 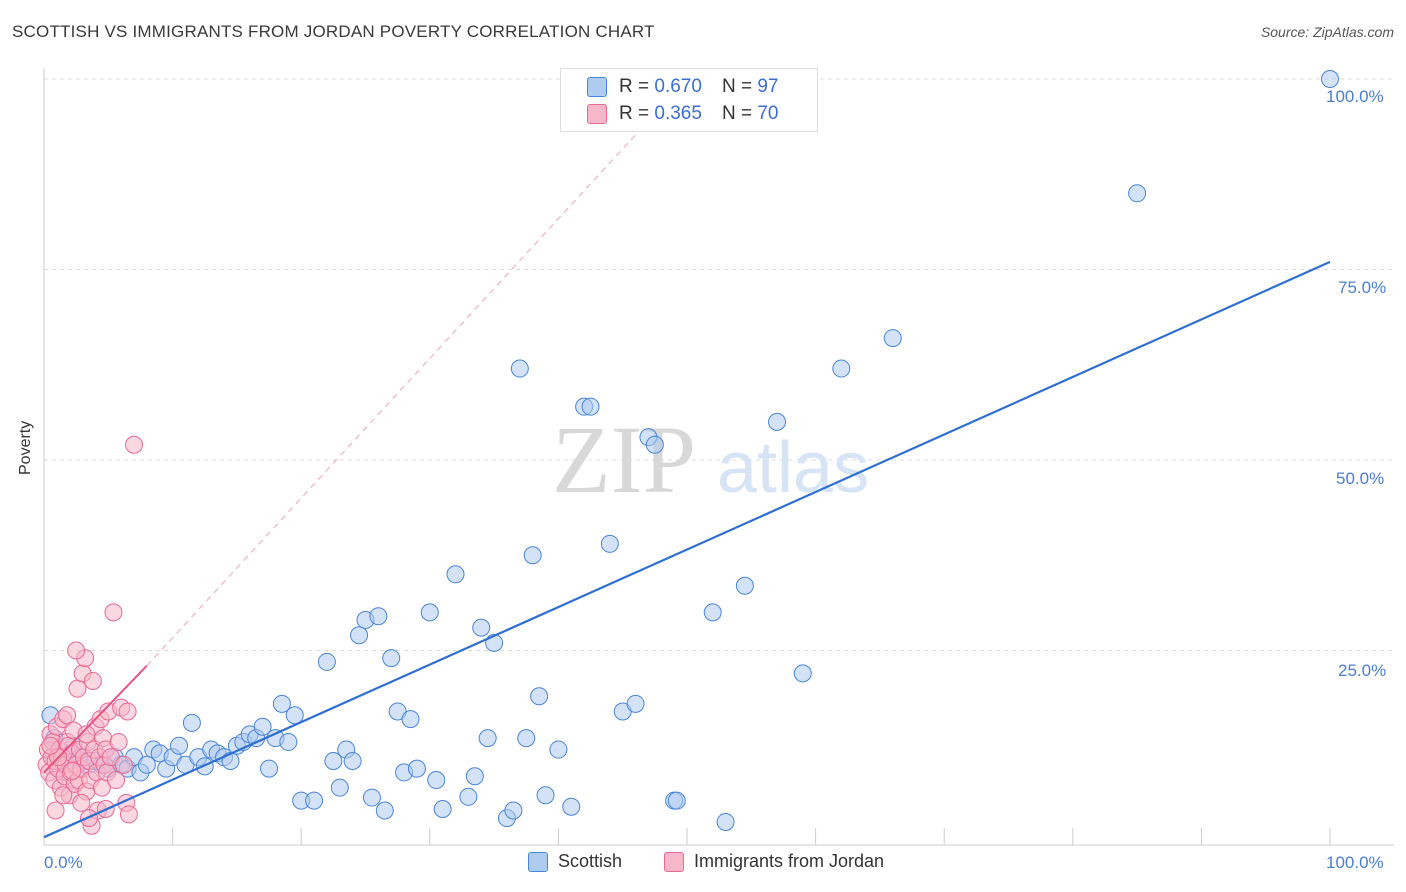 What do you see at coordinates (1362, 287) in the screenshot?
I see `y-tick-label-75: 75.0%` at bounding box center [1362, 287].